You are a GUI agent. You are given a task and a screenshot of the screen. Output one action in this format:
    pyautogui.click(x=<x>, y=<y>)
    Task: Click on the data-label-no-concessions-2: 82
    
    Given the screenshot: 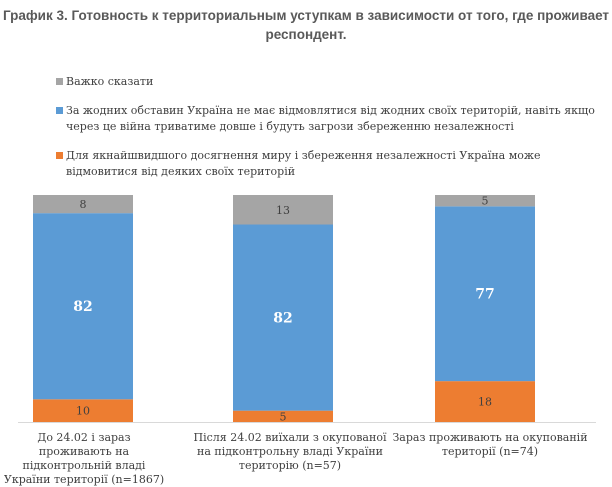 What is the action you would take?
    pyautogui.click(x=282, y=319)
    